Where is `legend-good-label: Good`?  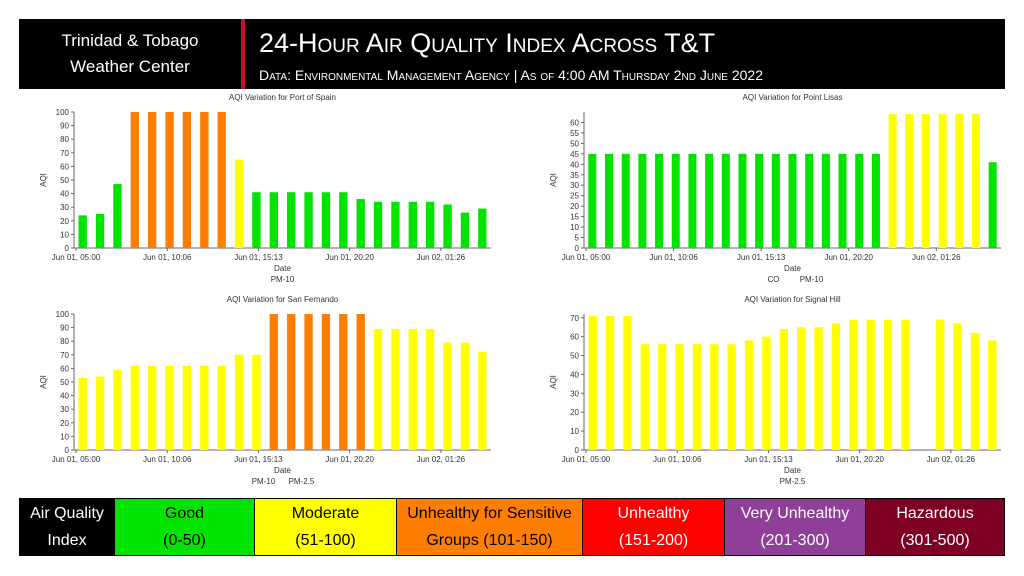 legend-good-label: Good is located at coordinates (184, 513).